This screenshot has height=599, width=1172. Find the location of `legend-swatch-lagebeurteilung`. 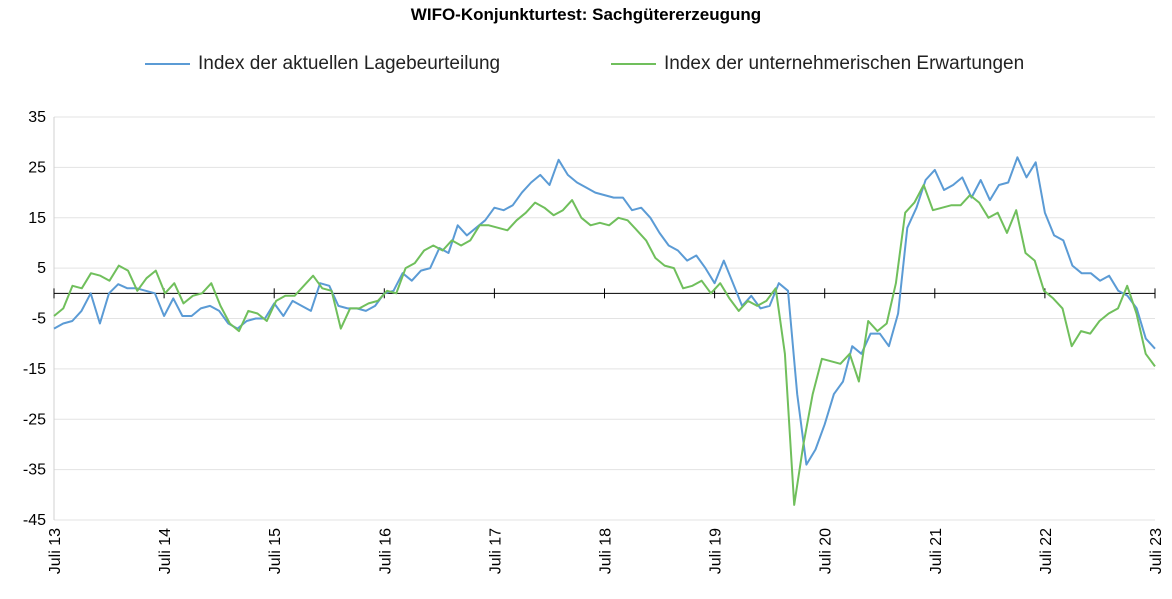

legend-swatch-lagebeurteilung is located at coordinates (167, 64).